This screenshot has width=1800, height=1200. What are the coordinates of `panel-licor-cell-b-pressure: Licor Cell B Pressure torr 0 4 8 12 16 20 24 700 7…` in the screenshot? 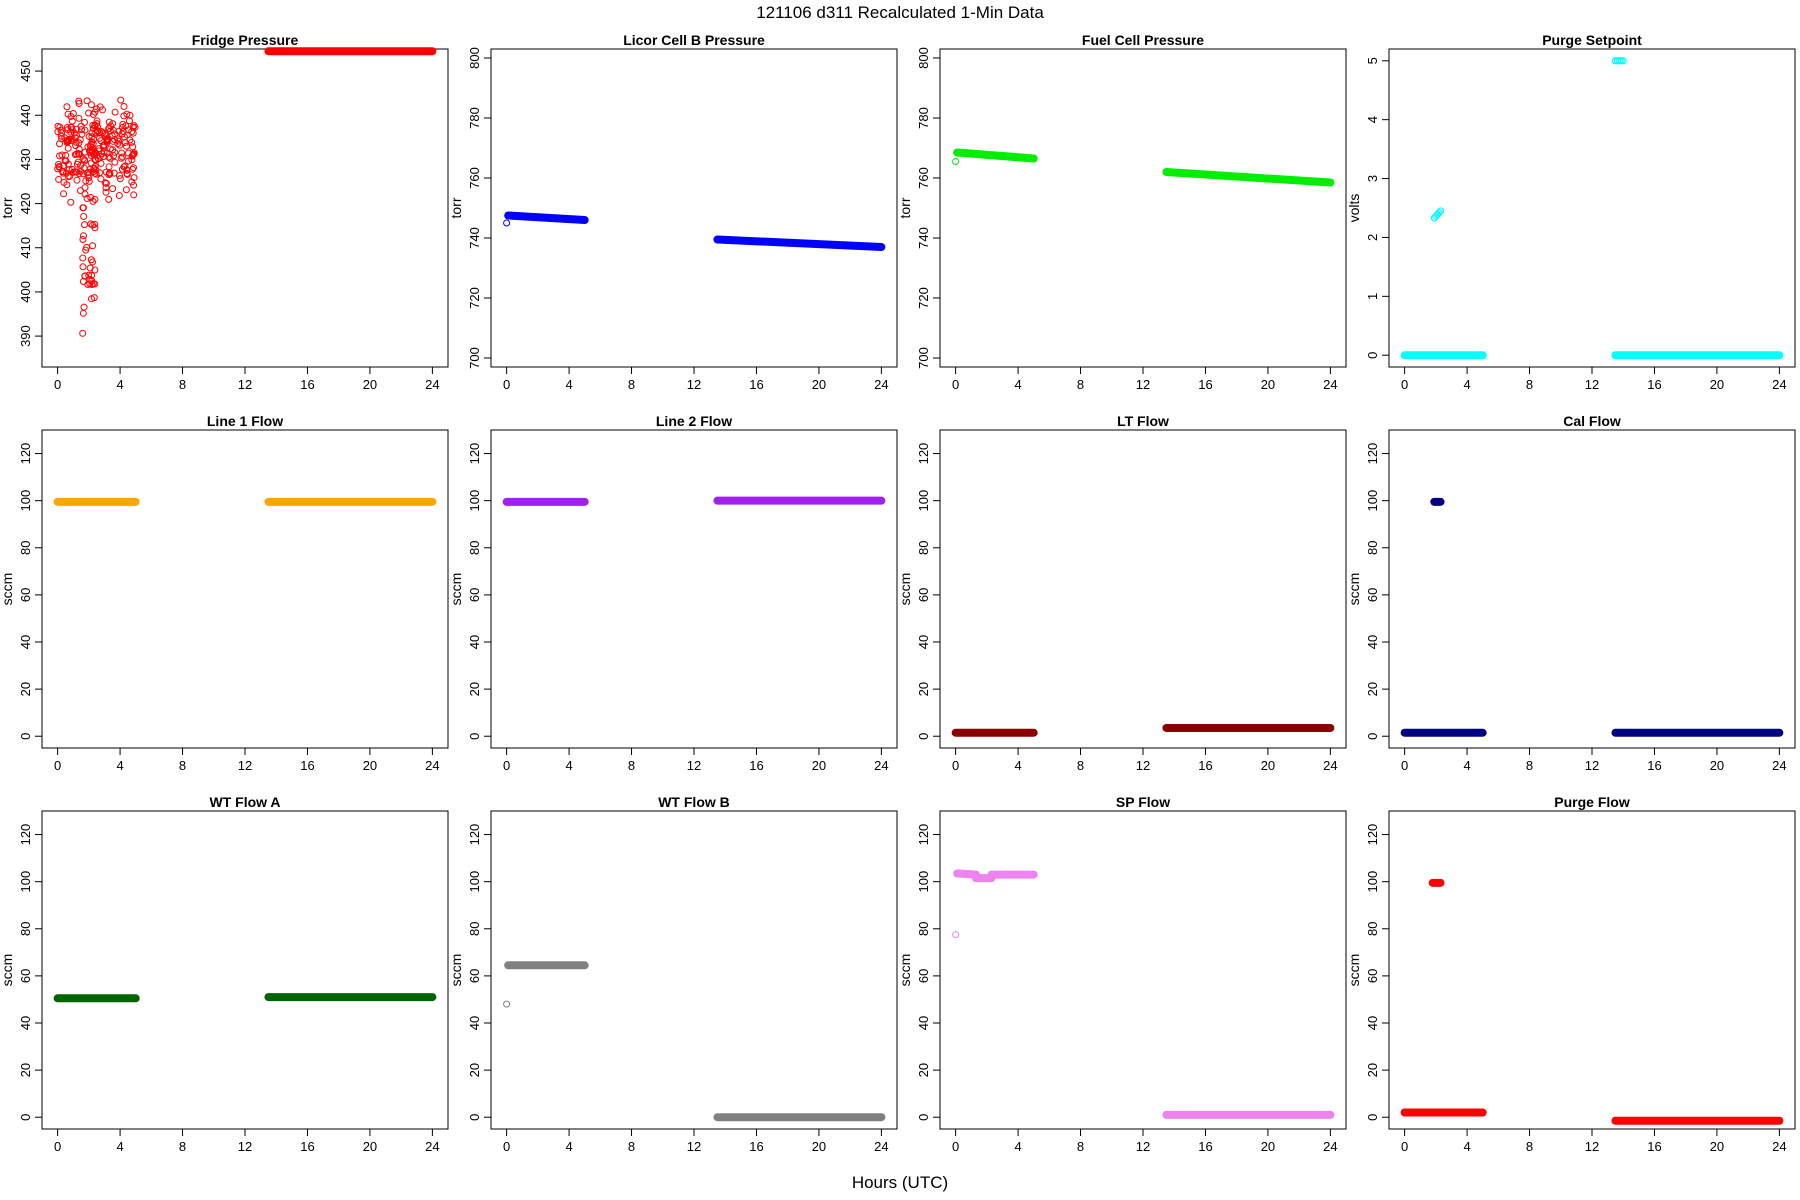 It's located at (673, 212).